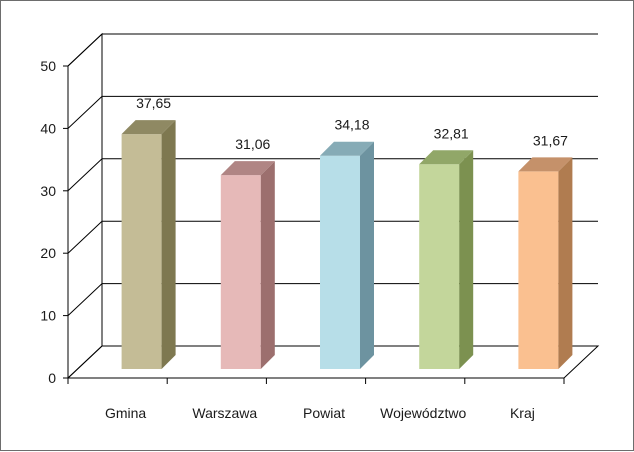 This screenshot has height=452, width=634. Describe the element at coordinates (351, 125) in the screenshot. I see `data-label: 34,18` at that location.